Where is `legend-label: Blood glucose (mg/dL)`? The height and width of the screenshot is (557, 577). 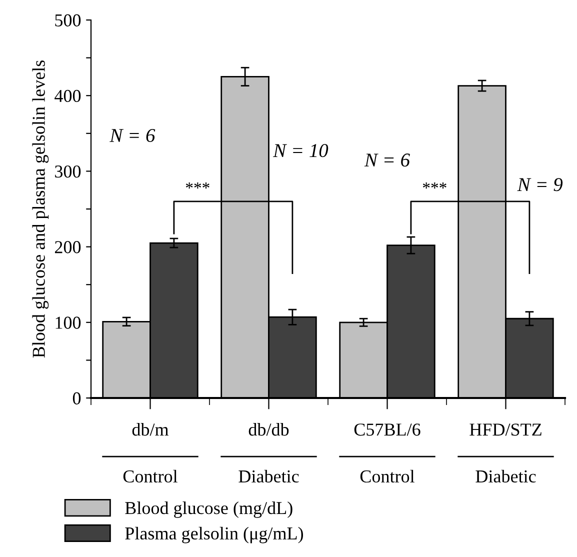
legend-label: Blood glucose (mg/dL) is located at coordinates (208, 509).